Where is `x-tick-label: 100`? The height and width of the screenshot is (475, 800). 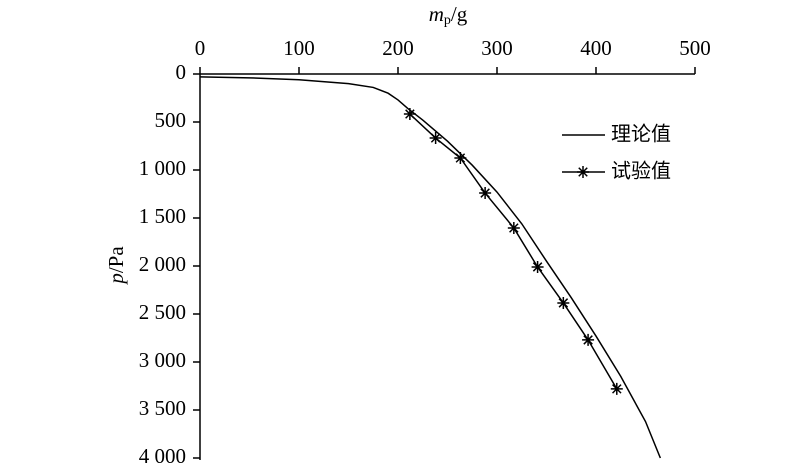
x-tick-label: 100 is located at coordinates (299, 48).